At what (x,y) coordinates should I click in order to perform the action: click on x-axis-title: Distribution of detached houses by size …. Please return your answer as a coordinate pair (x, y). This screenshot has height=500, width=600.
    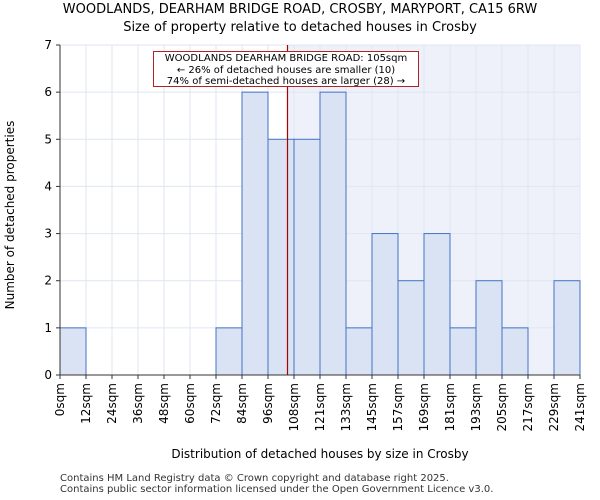
    Looking at the image, I should click on (319, 454).